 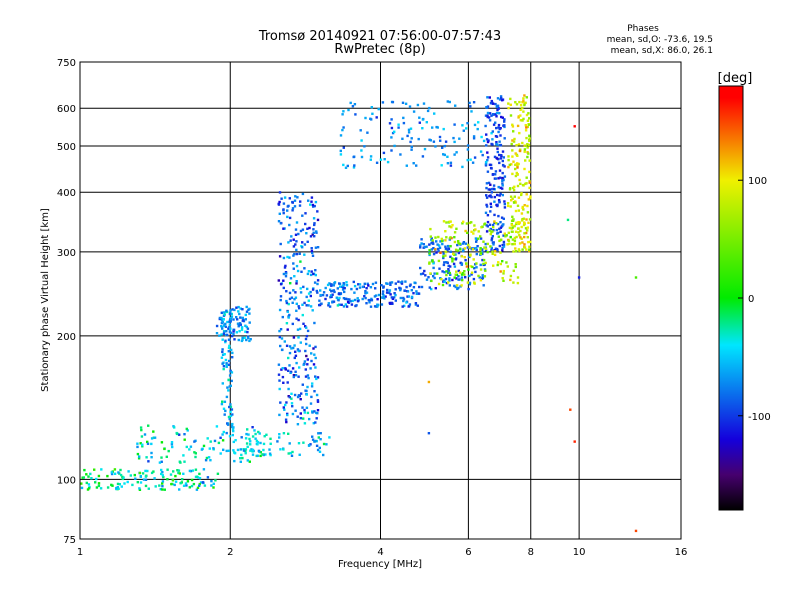 I want to click on chart-subtitle: RwPretec (8p), so click(x=379, y=49).